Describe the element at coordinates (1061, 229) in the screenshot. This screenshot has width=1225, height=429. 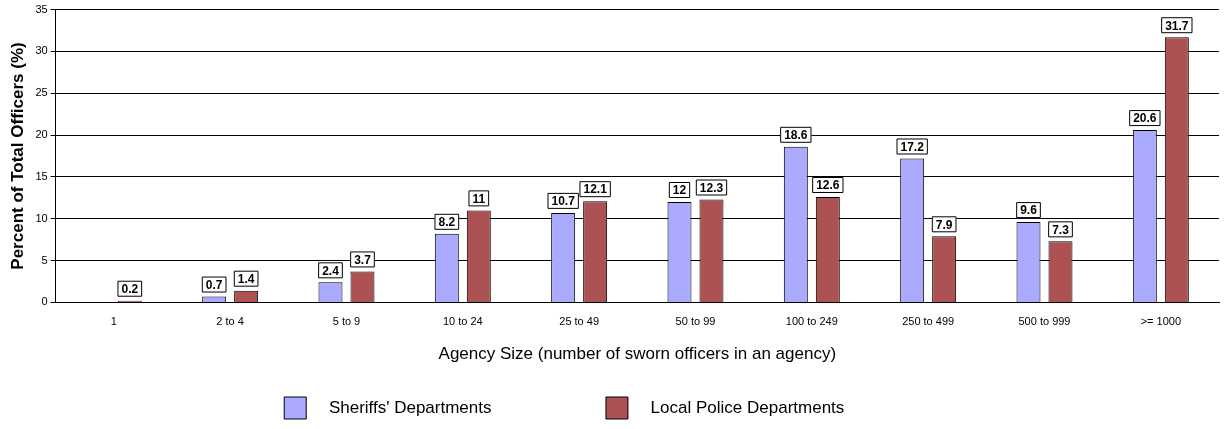
I see `data-label: 7.3` at that location.